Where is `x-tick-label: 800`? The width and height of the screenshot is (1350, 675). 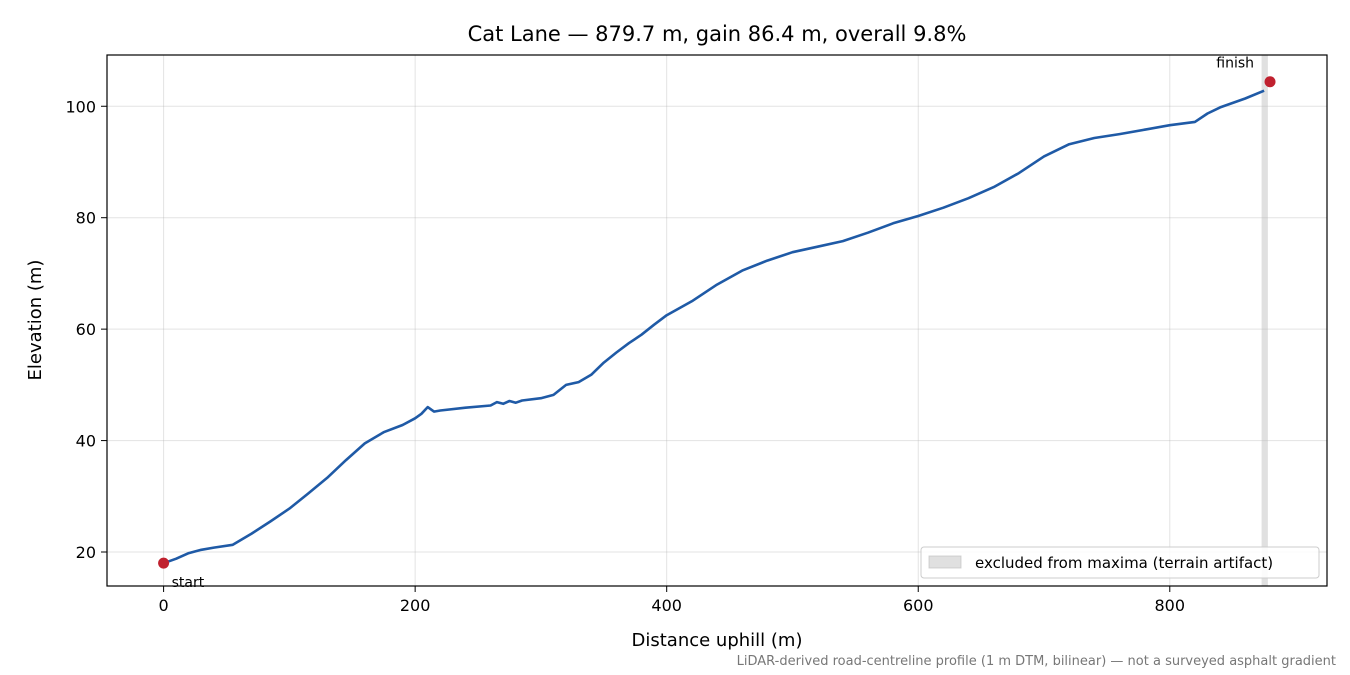 x-tick-label: 800 is located at coordinates (1170, 605).